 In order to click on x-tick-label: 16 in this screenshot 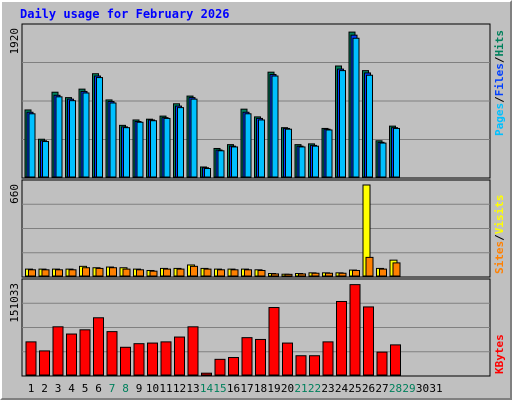, I will do `click(233, 388)`.